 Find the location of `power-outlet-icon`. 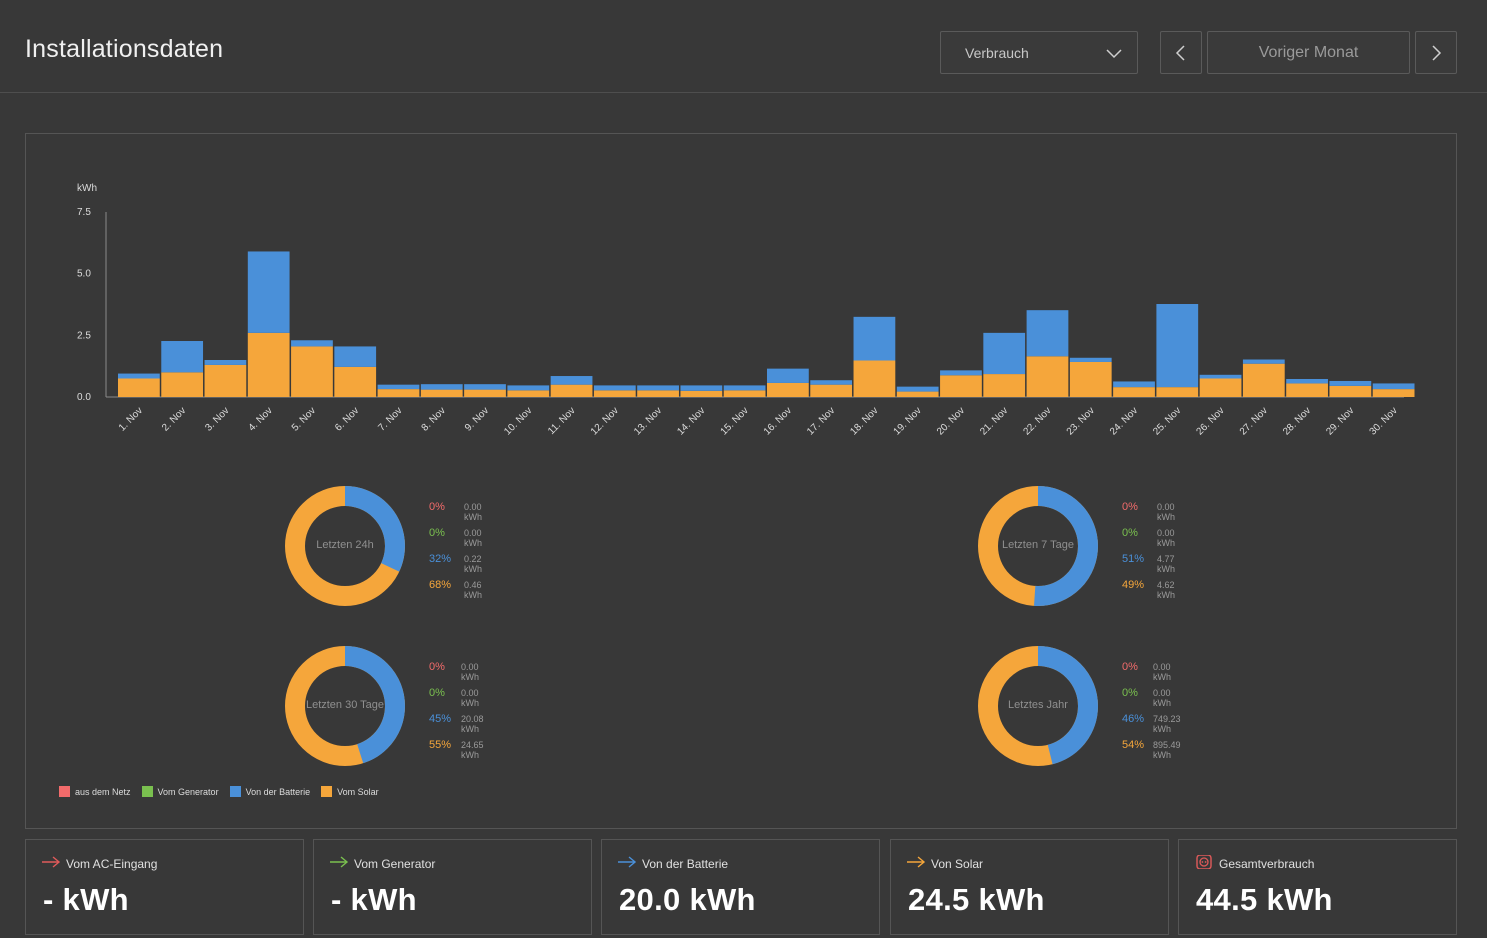

power-outlet-icon is located at coordinates (1204, 862).